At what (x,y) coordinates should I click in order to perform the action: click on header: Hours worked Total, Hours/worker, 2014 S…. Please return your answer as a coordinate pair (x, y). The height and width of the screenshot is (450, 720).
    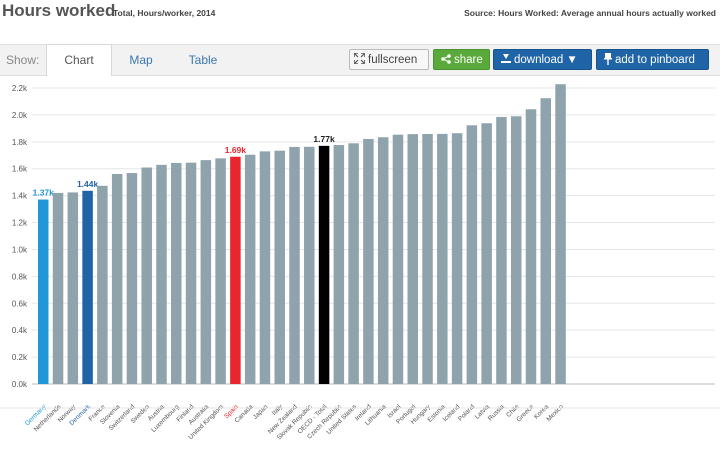
    Looking at the image, I should click on (360, 15).